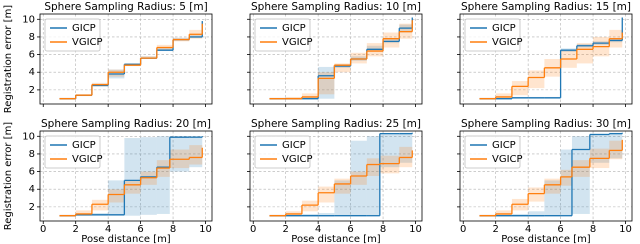 This screenshot has height=244, width=640. I want to click on subplot: Sphere Sampling Radius: 10 [m] GICP VGICP, so click(335, 54).